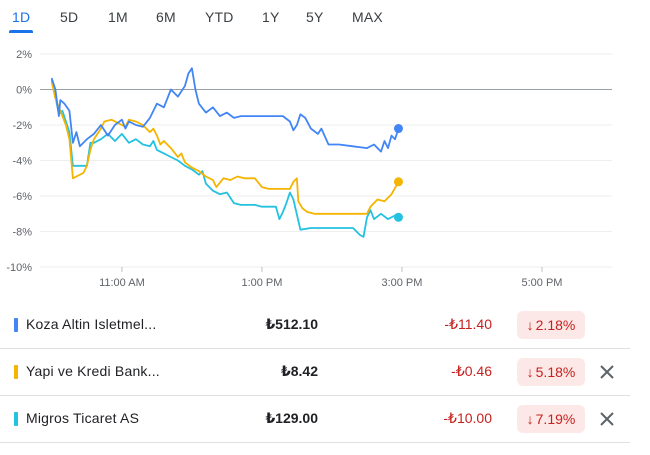  What do you see at coordinates (555, 325) in the screenshot?
I see `percent-change-value: 2.18%` at bounding box center [555, 325].